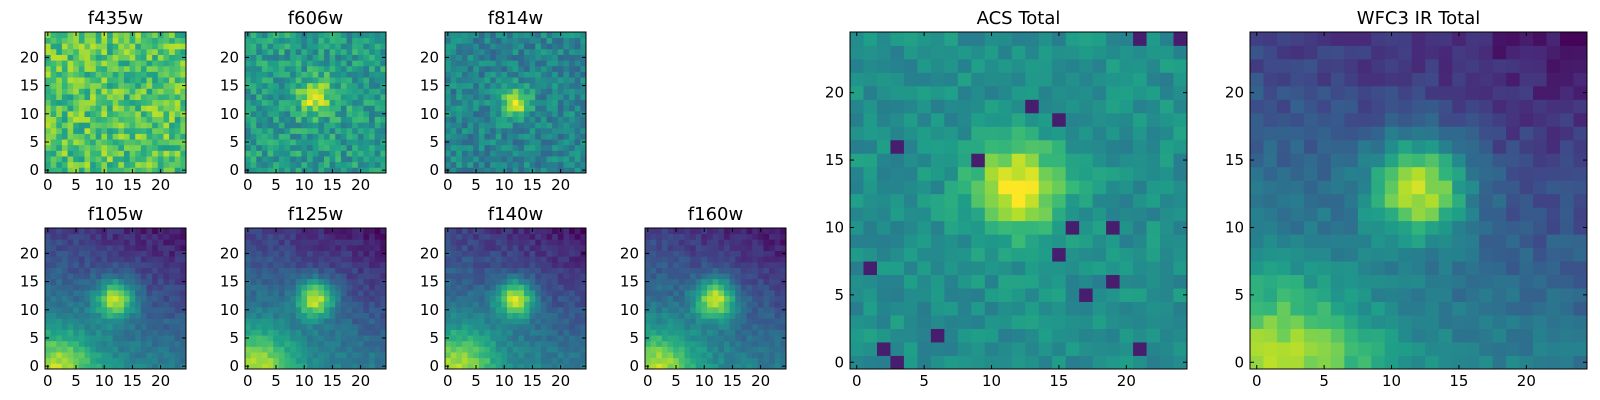 Image resolution: width=1600 pixels, height=400 pixels. I want to click on x-tick-label: 15, so click(132, 381).